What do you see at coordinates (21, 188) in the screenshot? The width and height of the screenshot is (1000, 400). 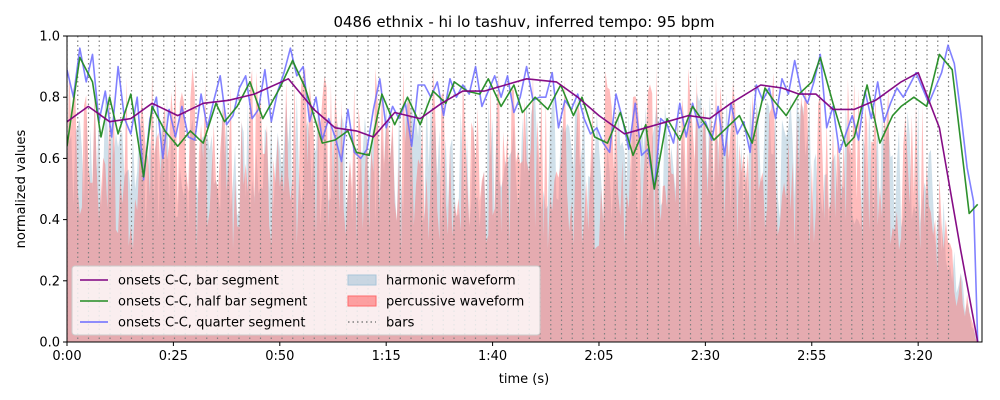 I see `y-axis-label: normalized values` at bounding box center [21, 188].